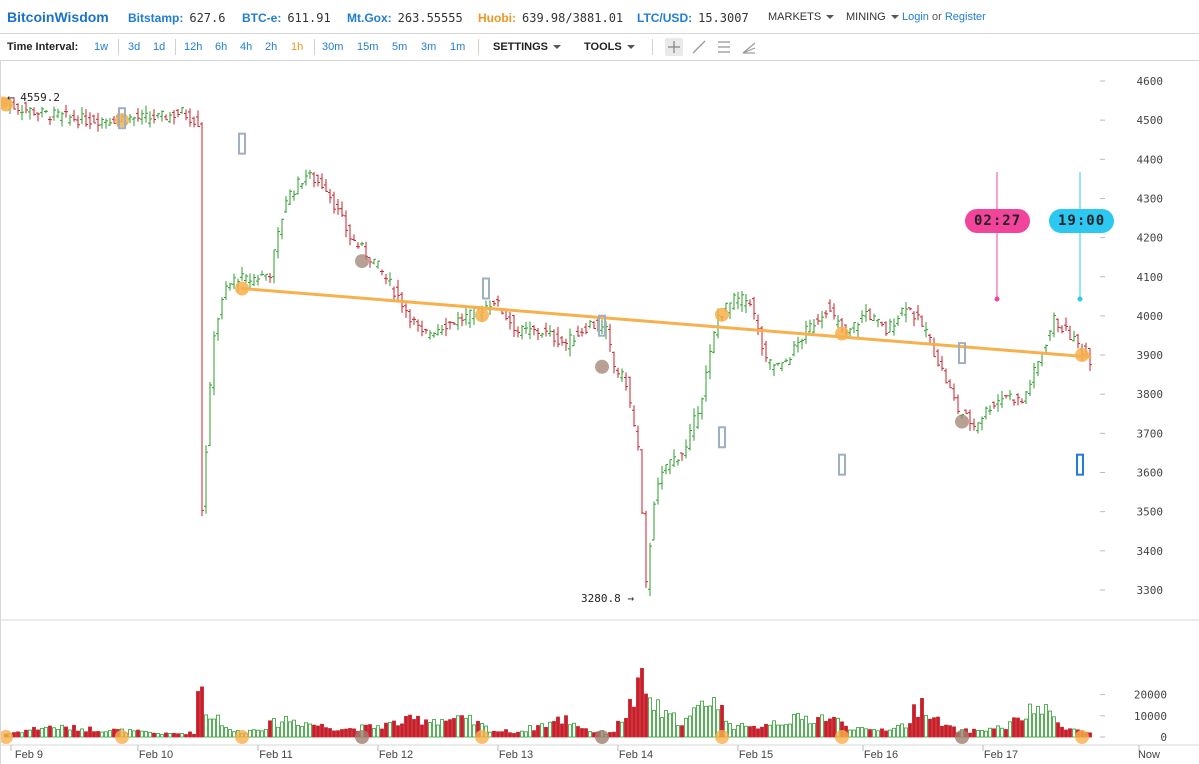 This screenshot has width=1199, height=764. I want to click on ticker-value: 263.55555, so click(430, 18).